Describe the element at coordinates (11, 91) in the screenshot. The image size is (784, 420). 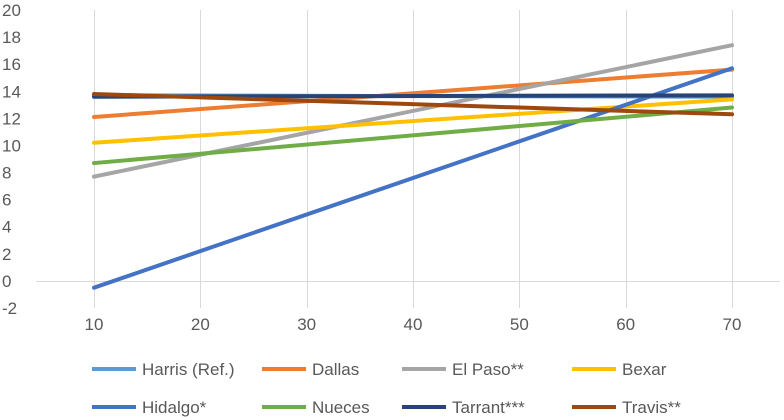
I see `y-tick-label: 14` at that location.